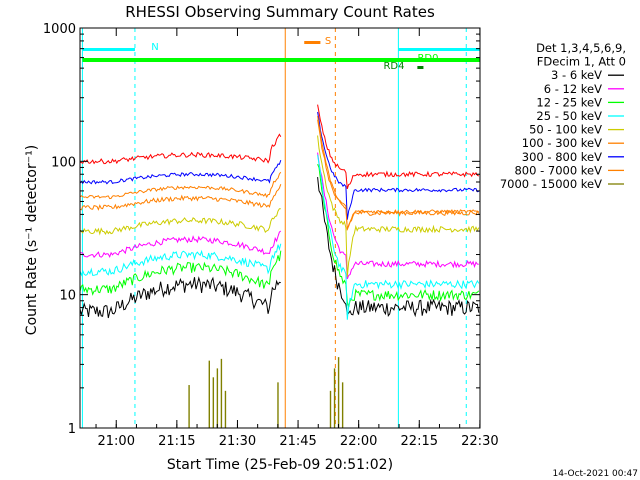 Image resolution: width=640 pixels, height=480 pixels. What do you see at coordinates (562, 157) in the screenshot?
I see `legend-label-6: 300 - 800 keV` at bounding box center [562, 157].